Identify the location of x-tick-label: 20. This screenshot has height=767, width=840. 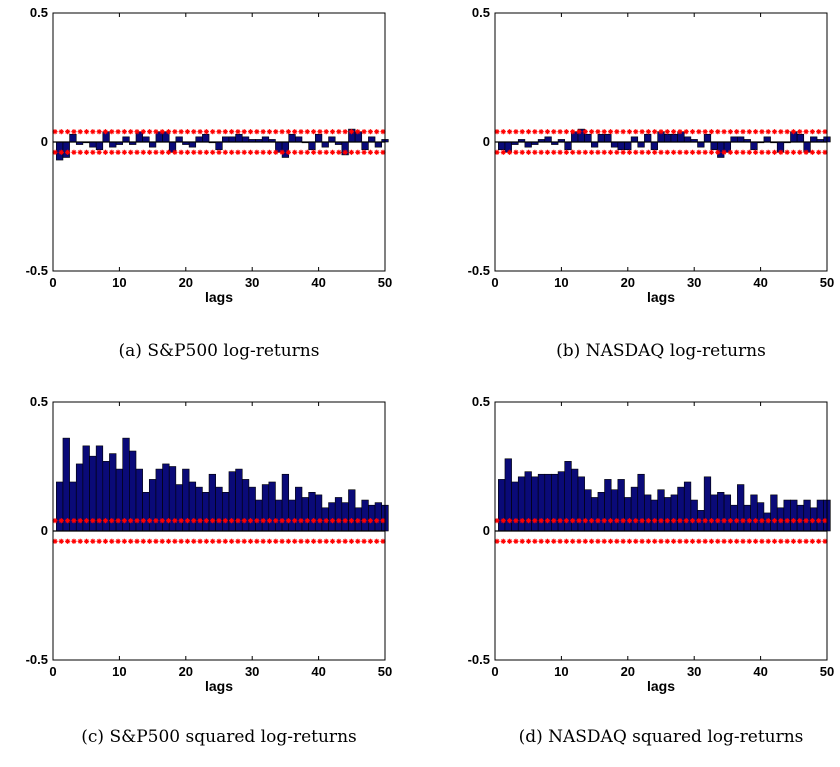
(628, 282).